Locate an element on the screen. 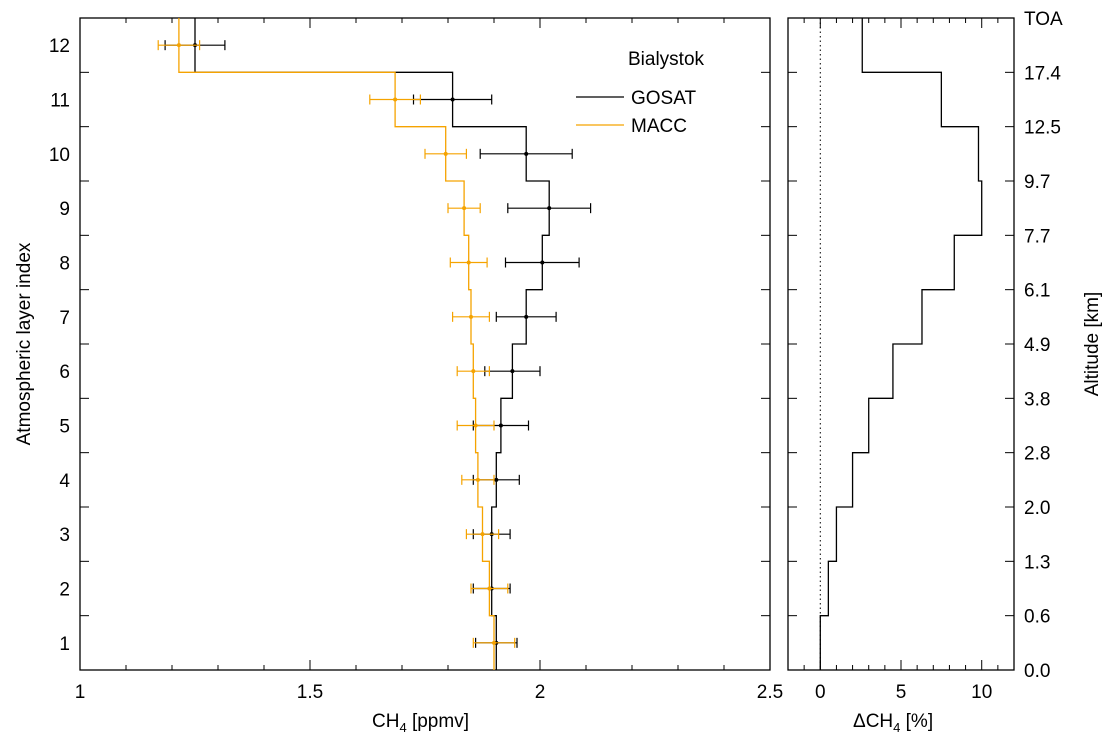  delta-x-tick-label: 0 is located at coordinates (820, 692).